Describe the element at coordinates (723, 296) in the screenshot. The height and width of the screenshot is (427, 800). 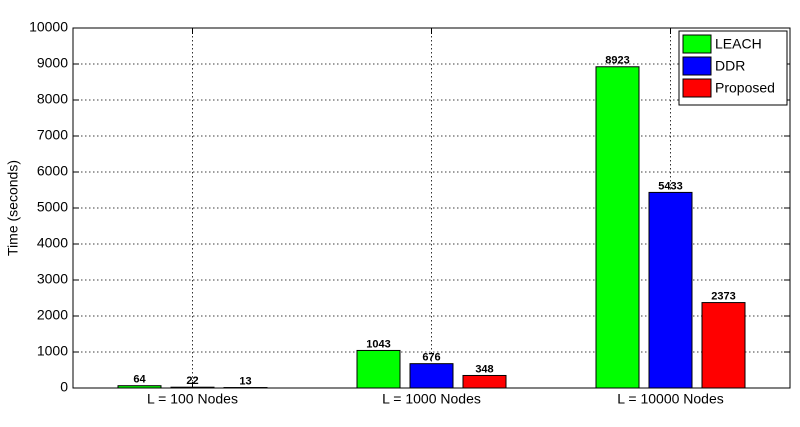
I see `value-label: 2373` at that location.